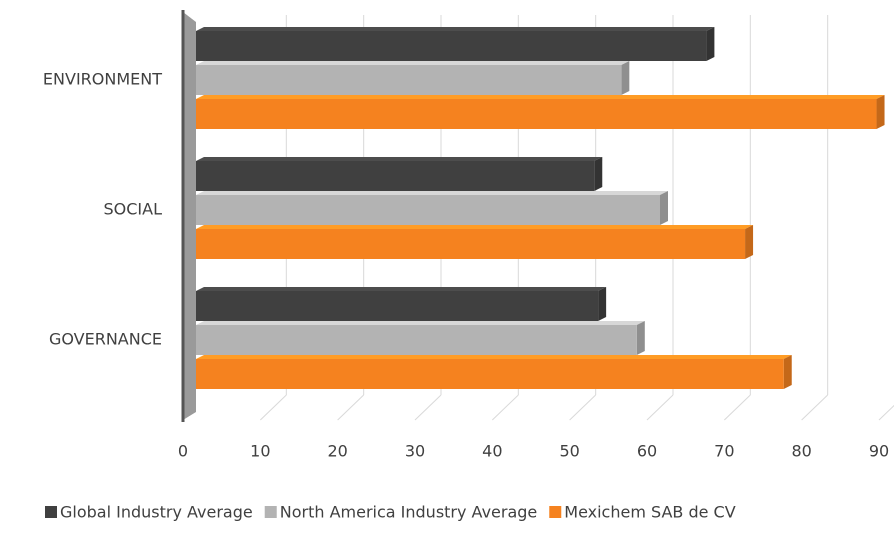  What do you see at coordinates (156, 512) in the screenshot?
I see `legend-label: Global Industry Average` at bounding box center [156, 512].